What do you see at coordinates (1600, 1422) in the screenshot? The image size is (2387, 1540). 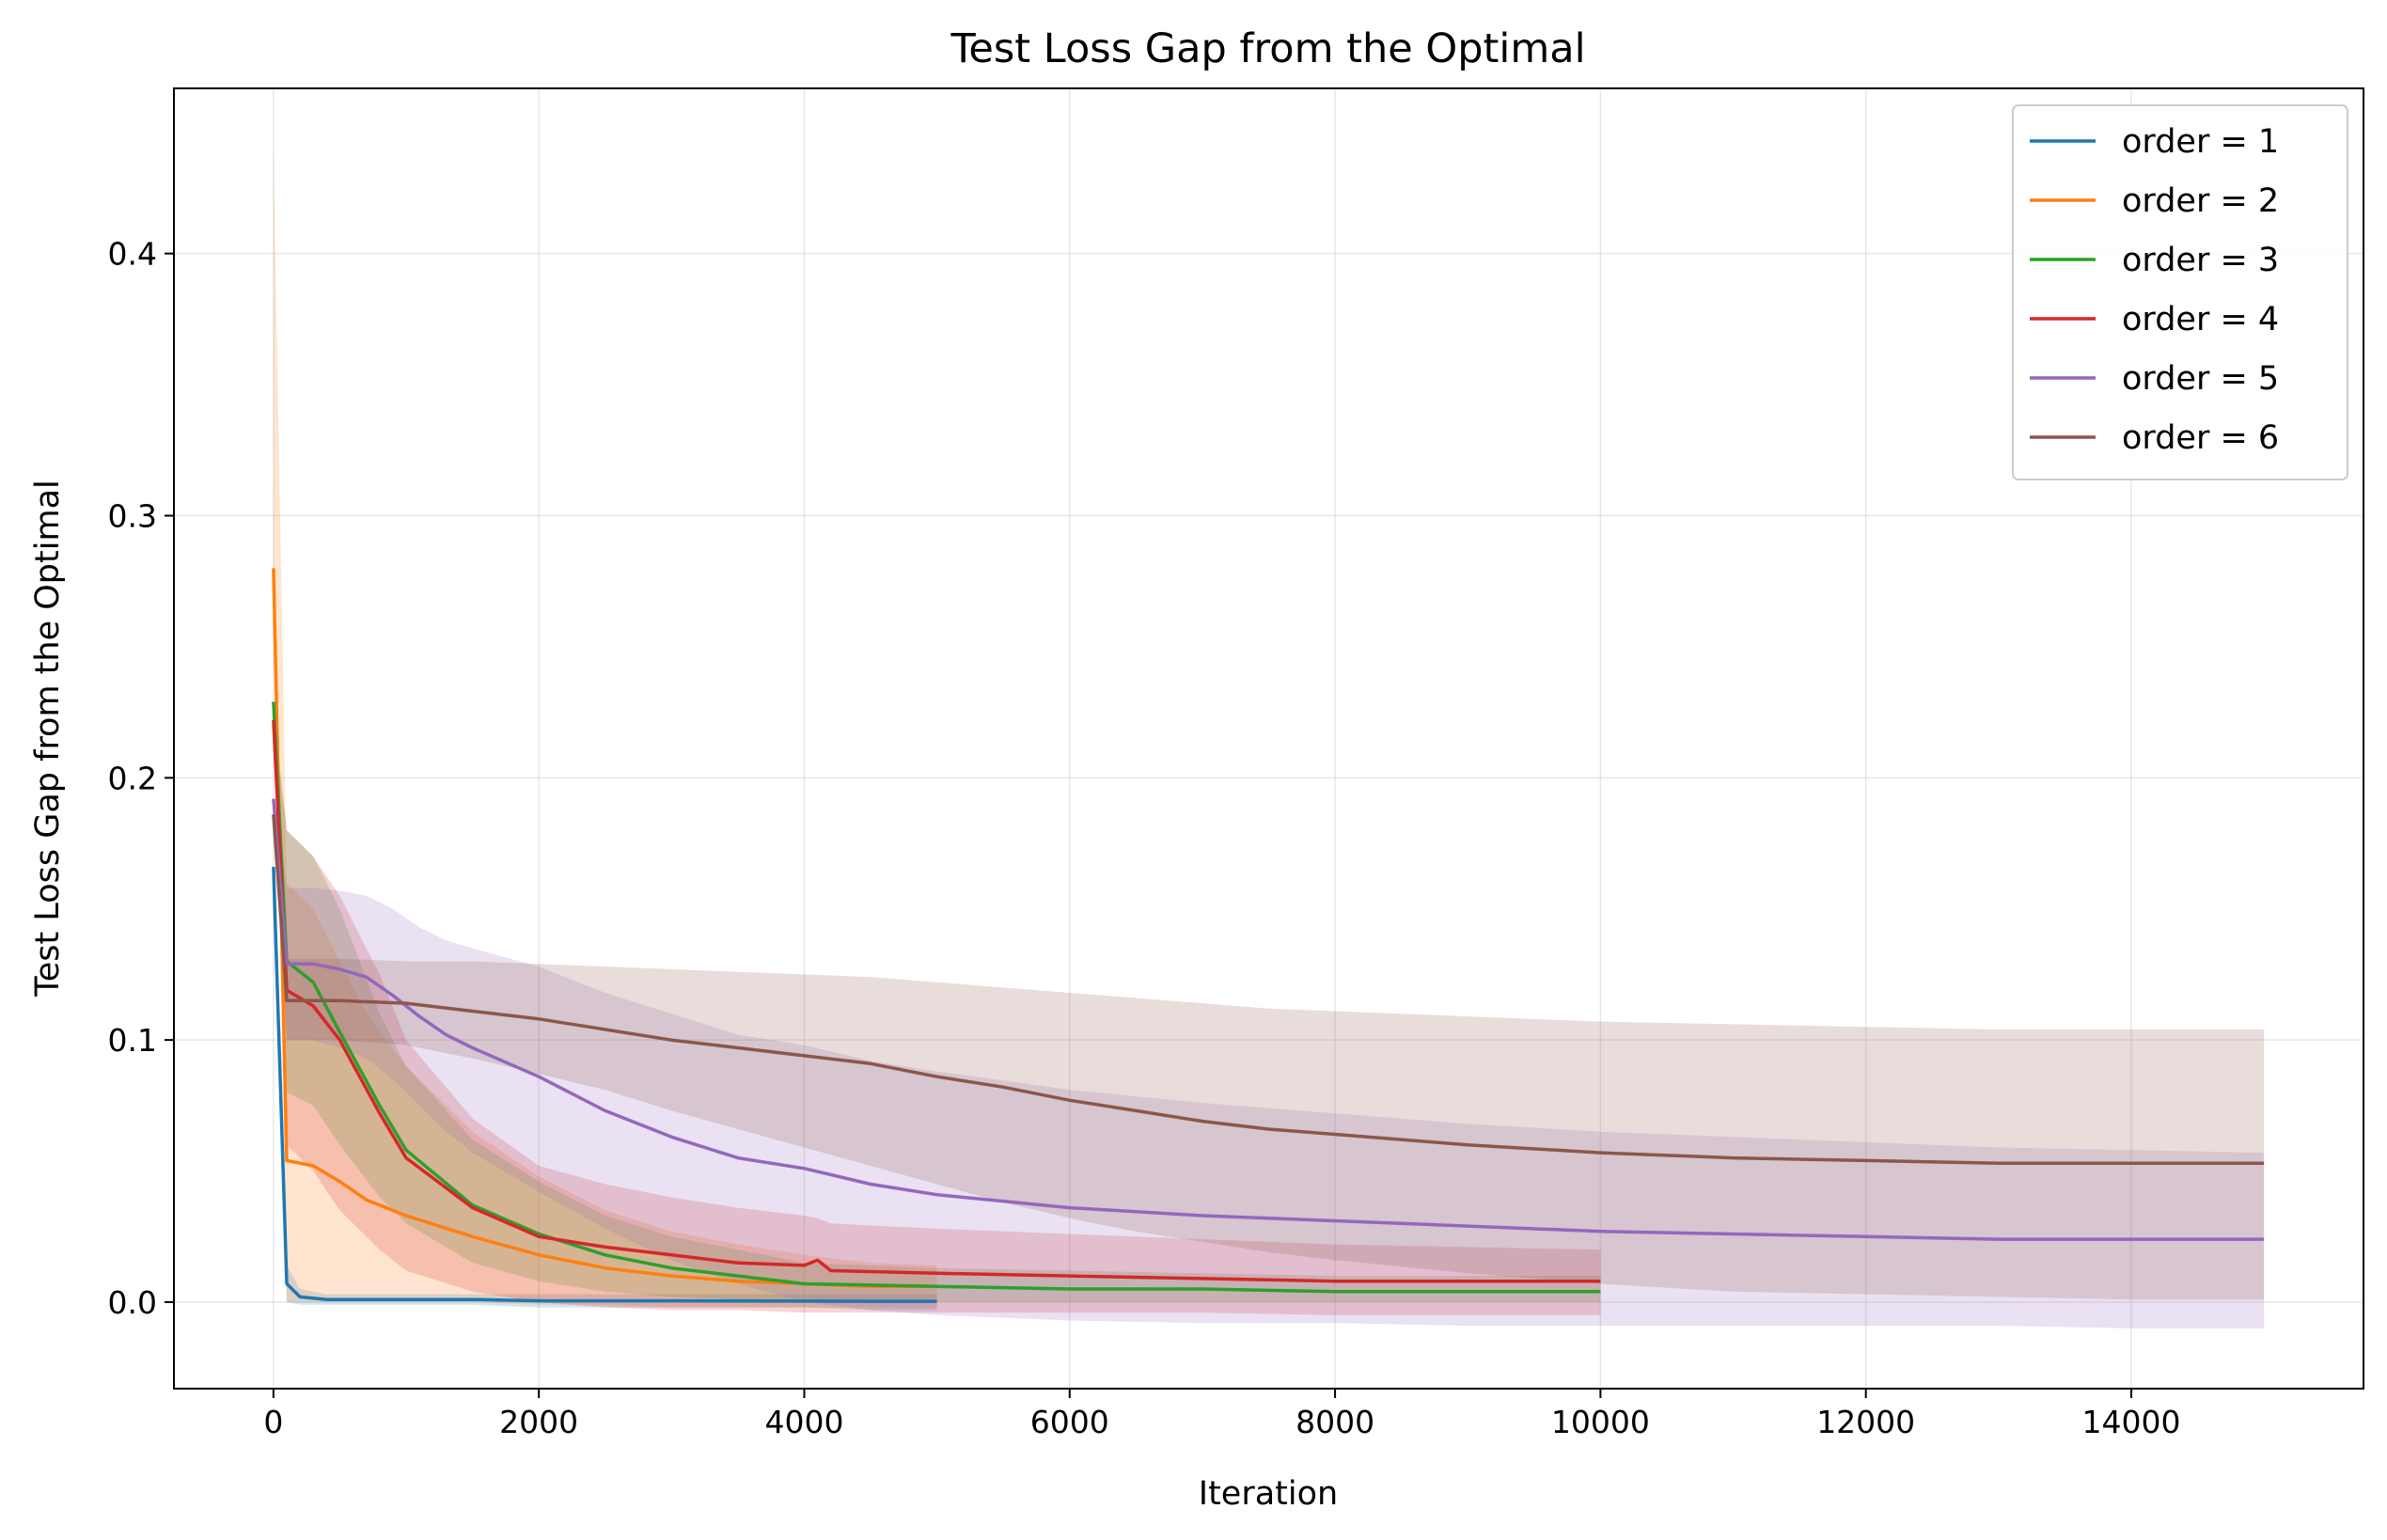 I see `x-tick-label: 10000` at bounding box center [1600, 1422].